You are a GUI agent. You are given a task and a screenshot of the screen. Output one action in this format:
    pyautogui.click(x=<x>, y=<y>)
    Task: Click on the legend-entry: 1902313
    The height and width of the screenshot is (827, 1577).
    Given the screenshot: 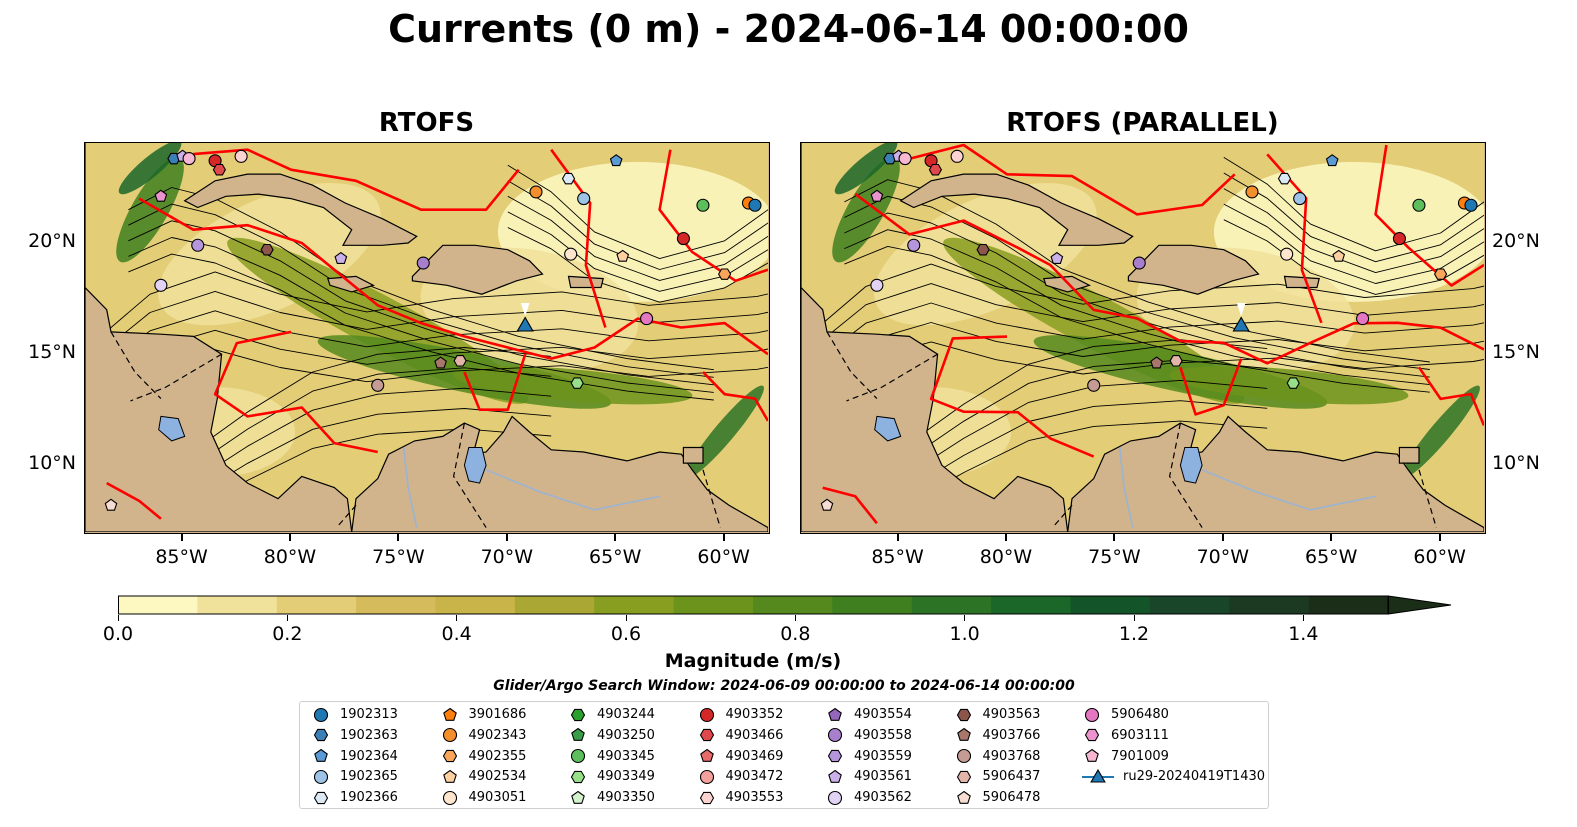 What is the action you would take?
    pyautogui.click(x=354, y=714)
    